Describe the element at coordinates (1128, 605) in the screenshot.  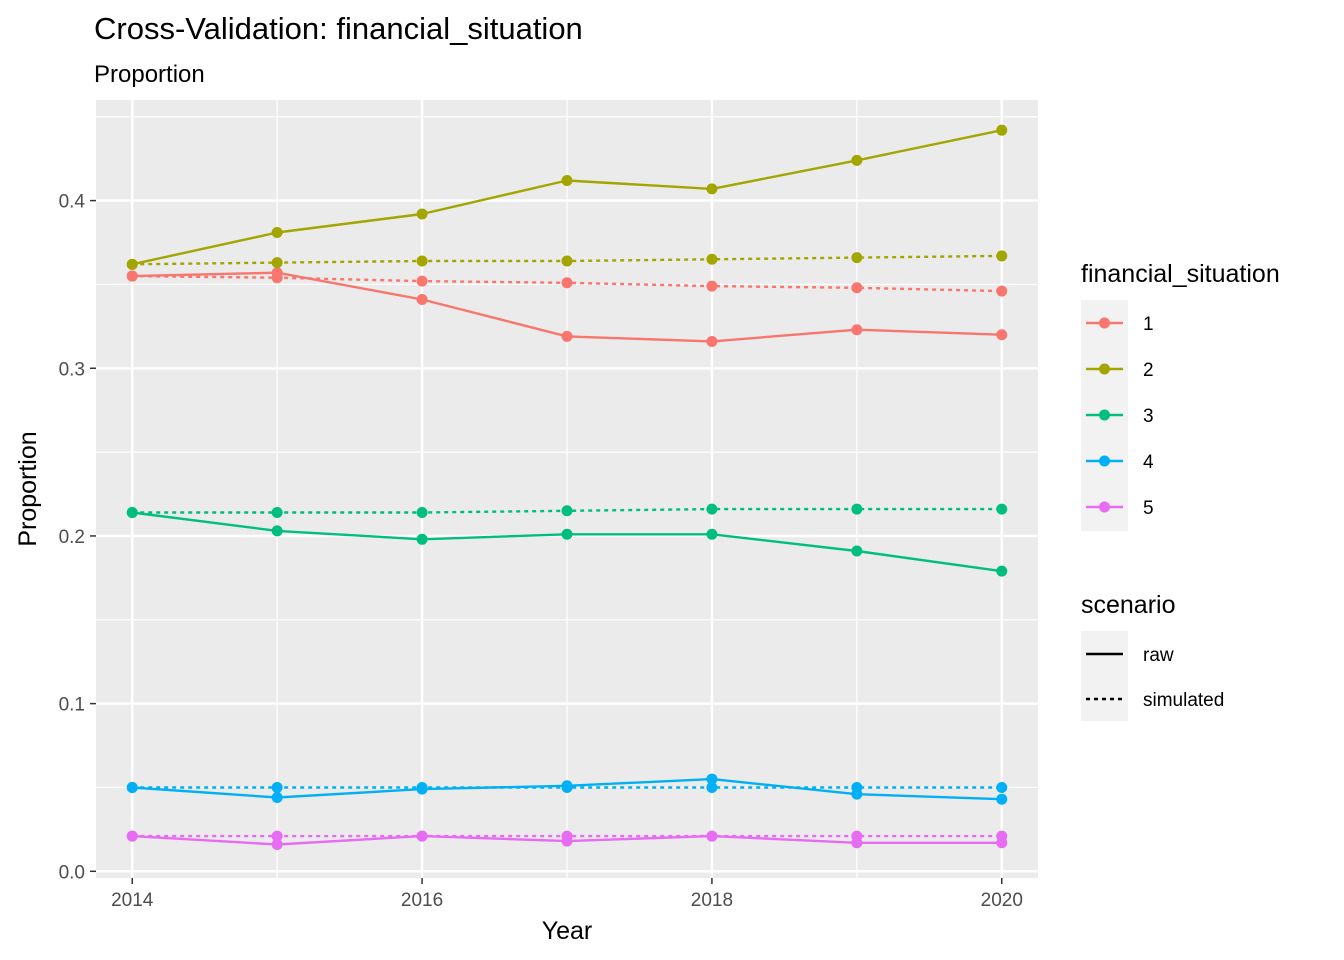
I see `legend-title-scenario: scenario` at that location.